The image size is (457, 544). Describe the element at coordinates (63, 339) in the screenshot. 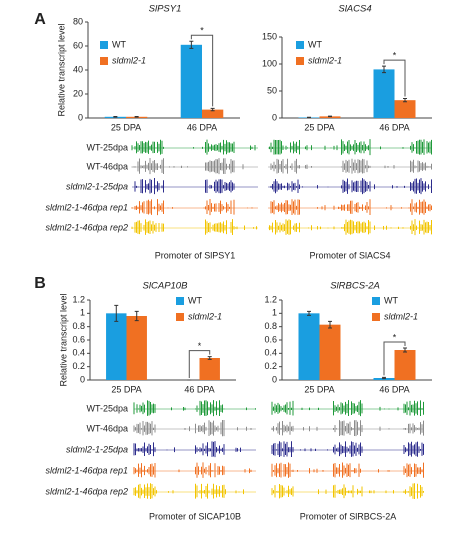

I see `y-axis-label: Relative transcript level` at that location.